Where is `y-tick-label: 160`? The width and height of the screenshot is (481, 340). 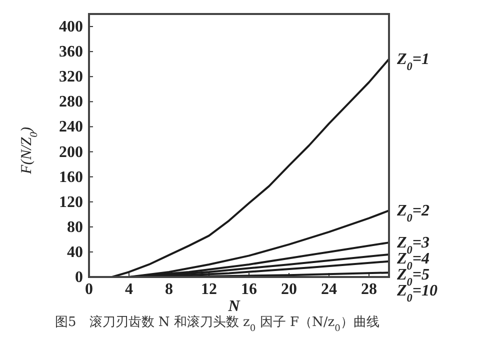 y-tick-label: 160 is located at coordinates (71, 177).